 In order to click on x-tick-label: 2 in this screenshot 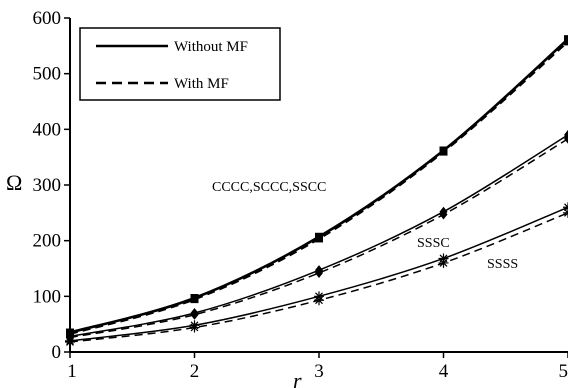, I will do `click(195, 371)`.